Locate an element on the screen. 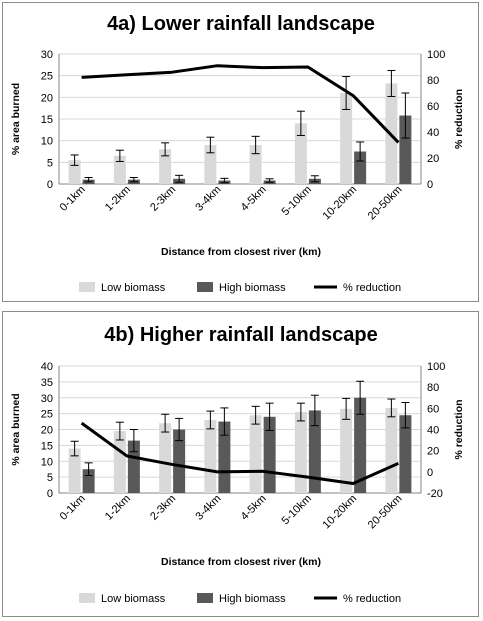  y2-tick-label: -20 is located at coordinates (435, 494).